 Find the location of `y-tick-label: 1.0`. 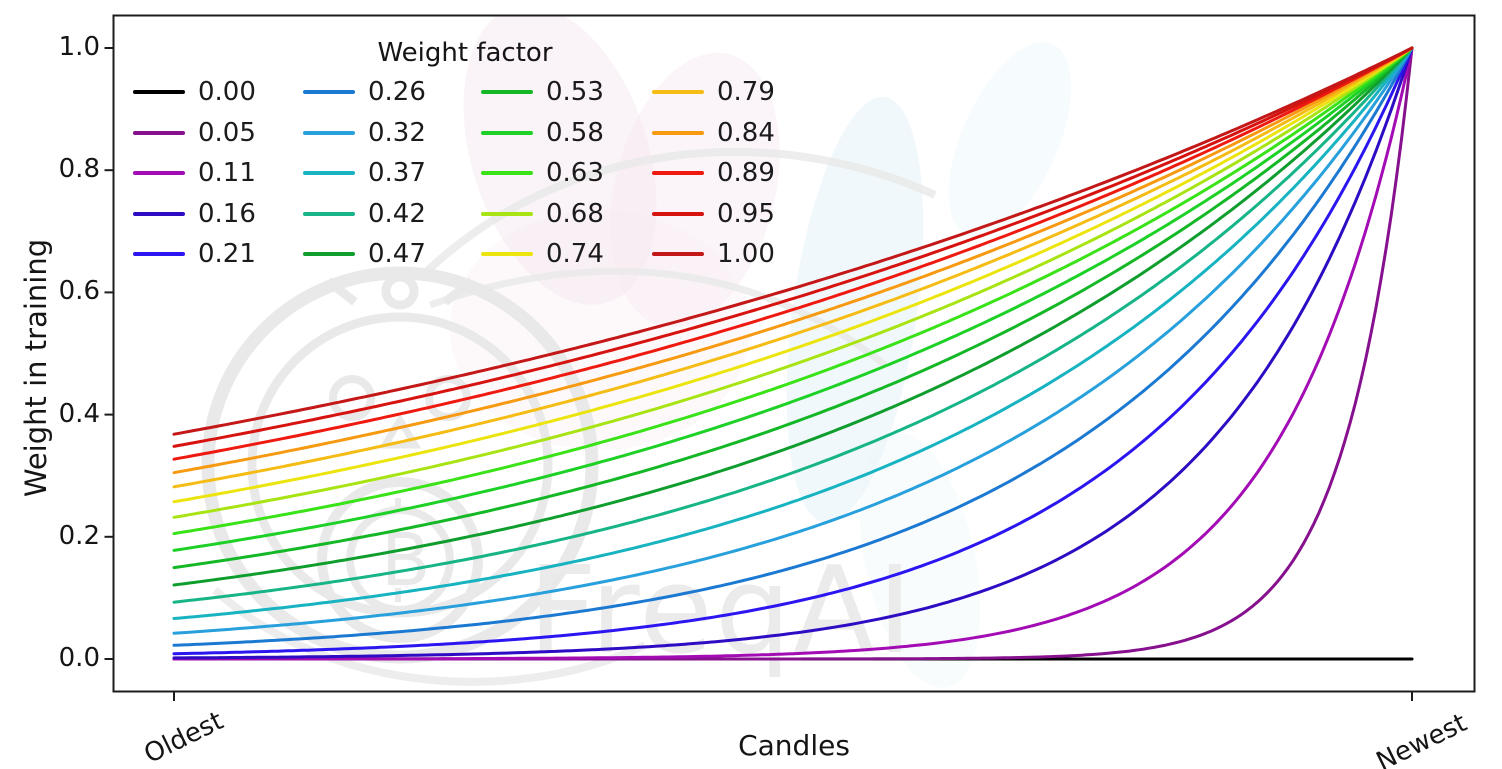

y-tick-label: 1.0 is located at coordinates (79, 47).